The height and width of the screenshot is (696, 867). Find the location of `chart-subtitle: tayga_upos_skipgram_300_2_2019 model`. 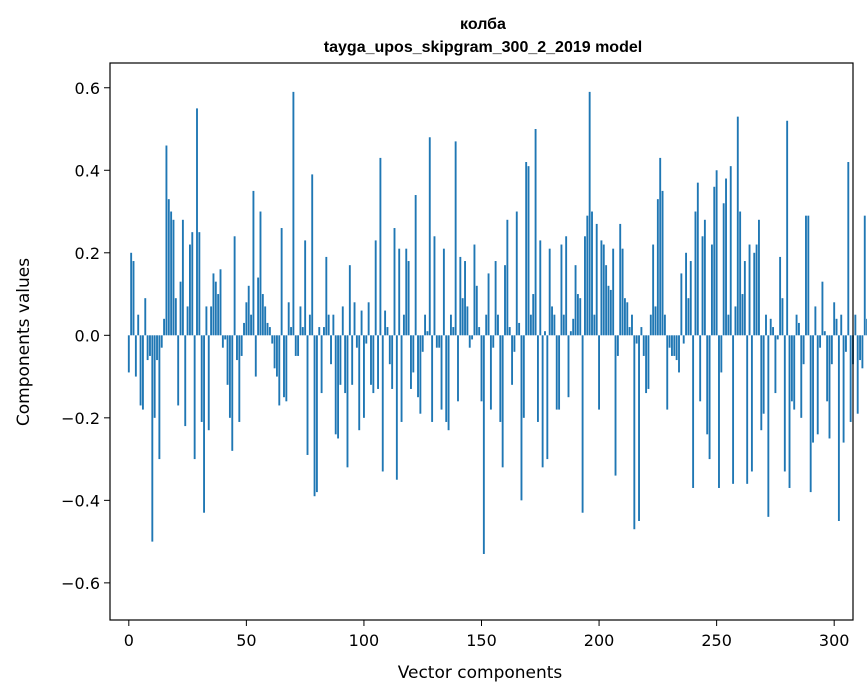

chart-subtitle: tayga_upos_skipgram_300_2_2019 model is located at coordinates (483, 47).